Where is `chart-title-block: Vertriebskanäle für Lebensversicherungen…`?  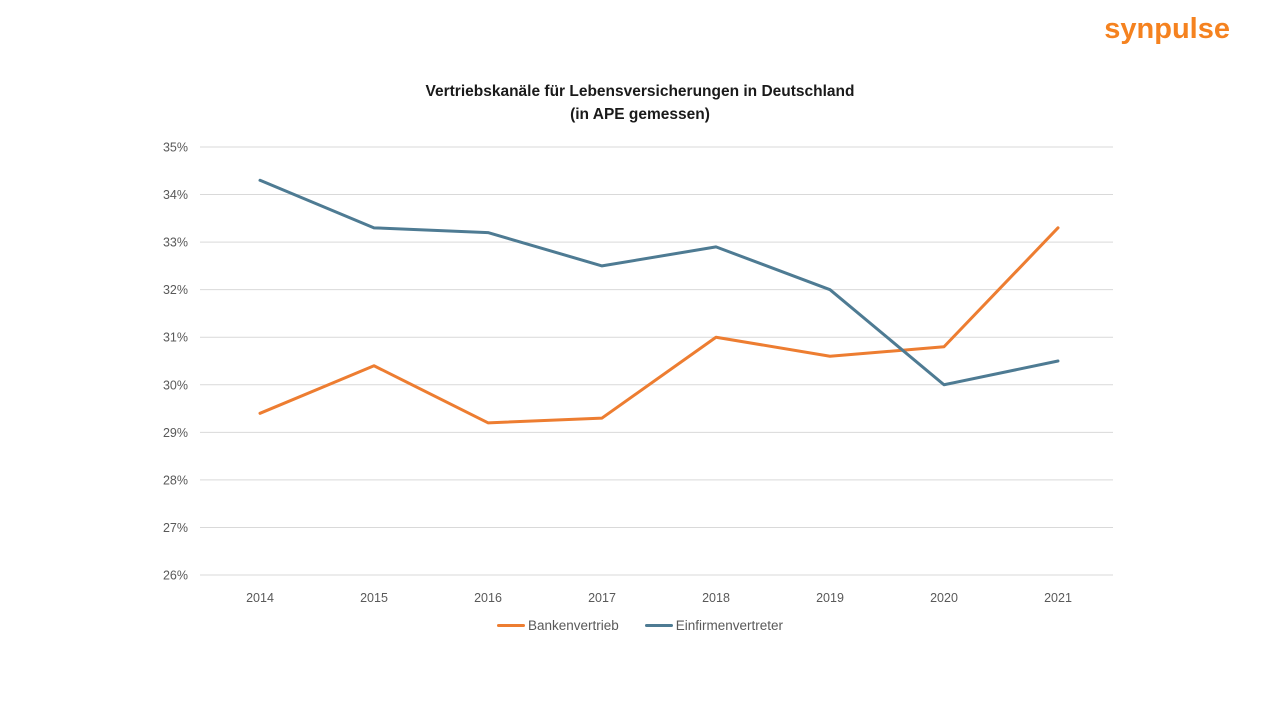
chart-title-block: Vertriebskanäle für Lebensversicherungen… is located at coordinates (640, 103).